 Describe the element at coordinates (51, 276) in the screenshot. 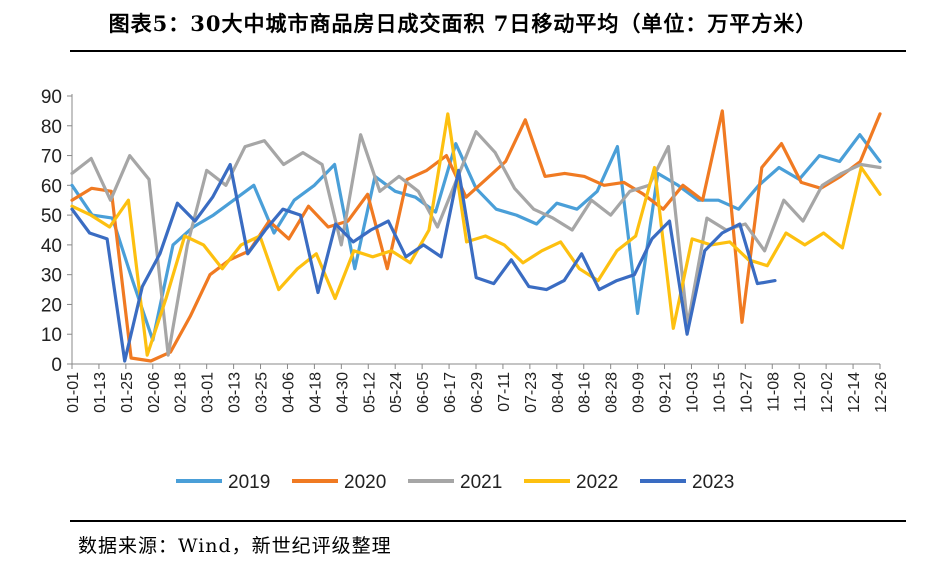

I see `y-tick-label: 30` at that location.